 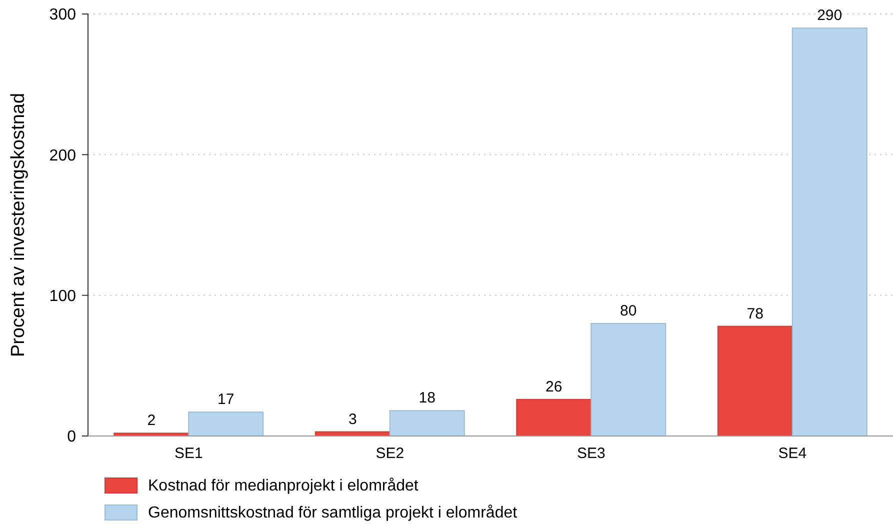 What do you see at coordinates (188, 453) in the screenshot?
I see `x-tick-label: SE1` at bounding box center [188, 453].